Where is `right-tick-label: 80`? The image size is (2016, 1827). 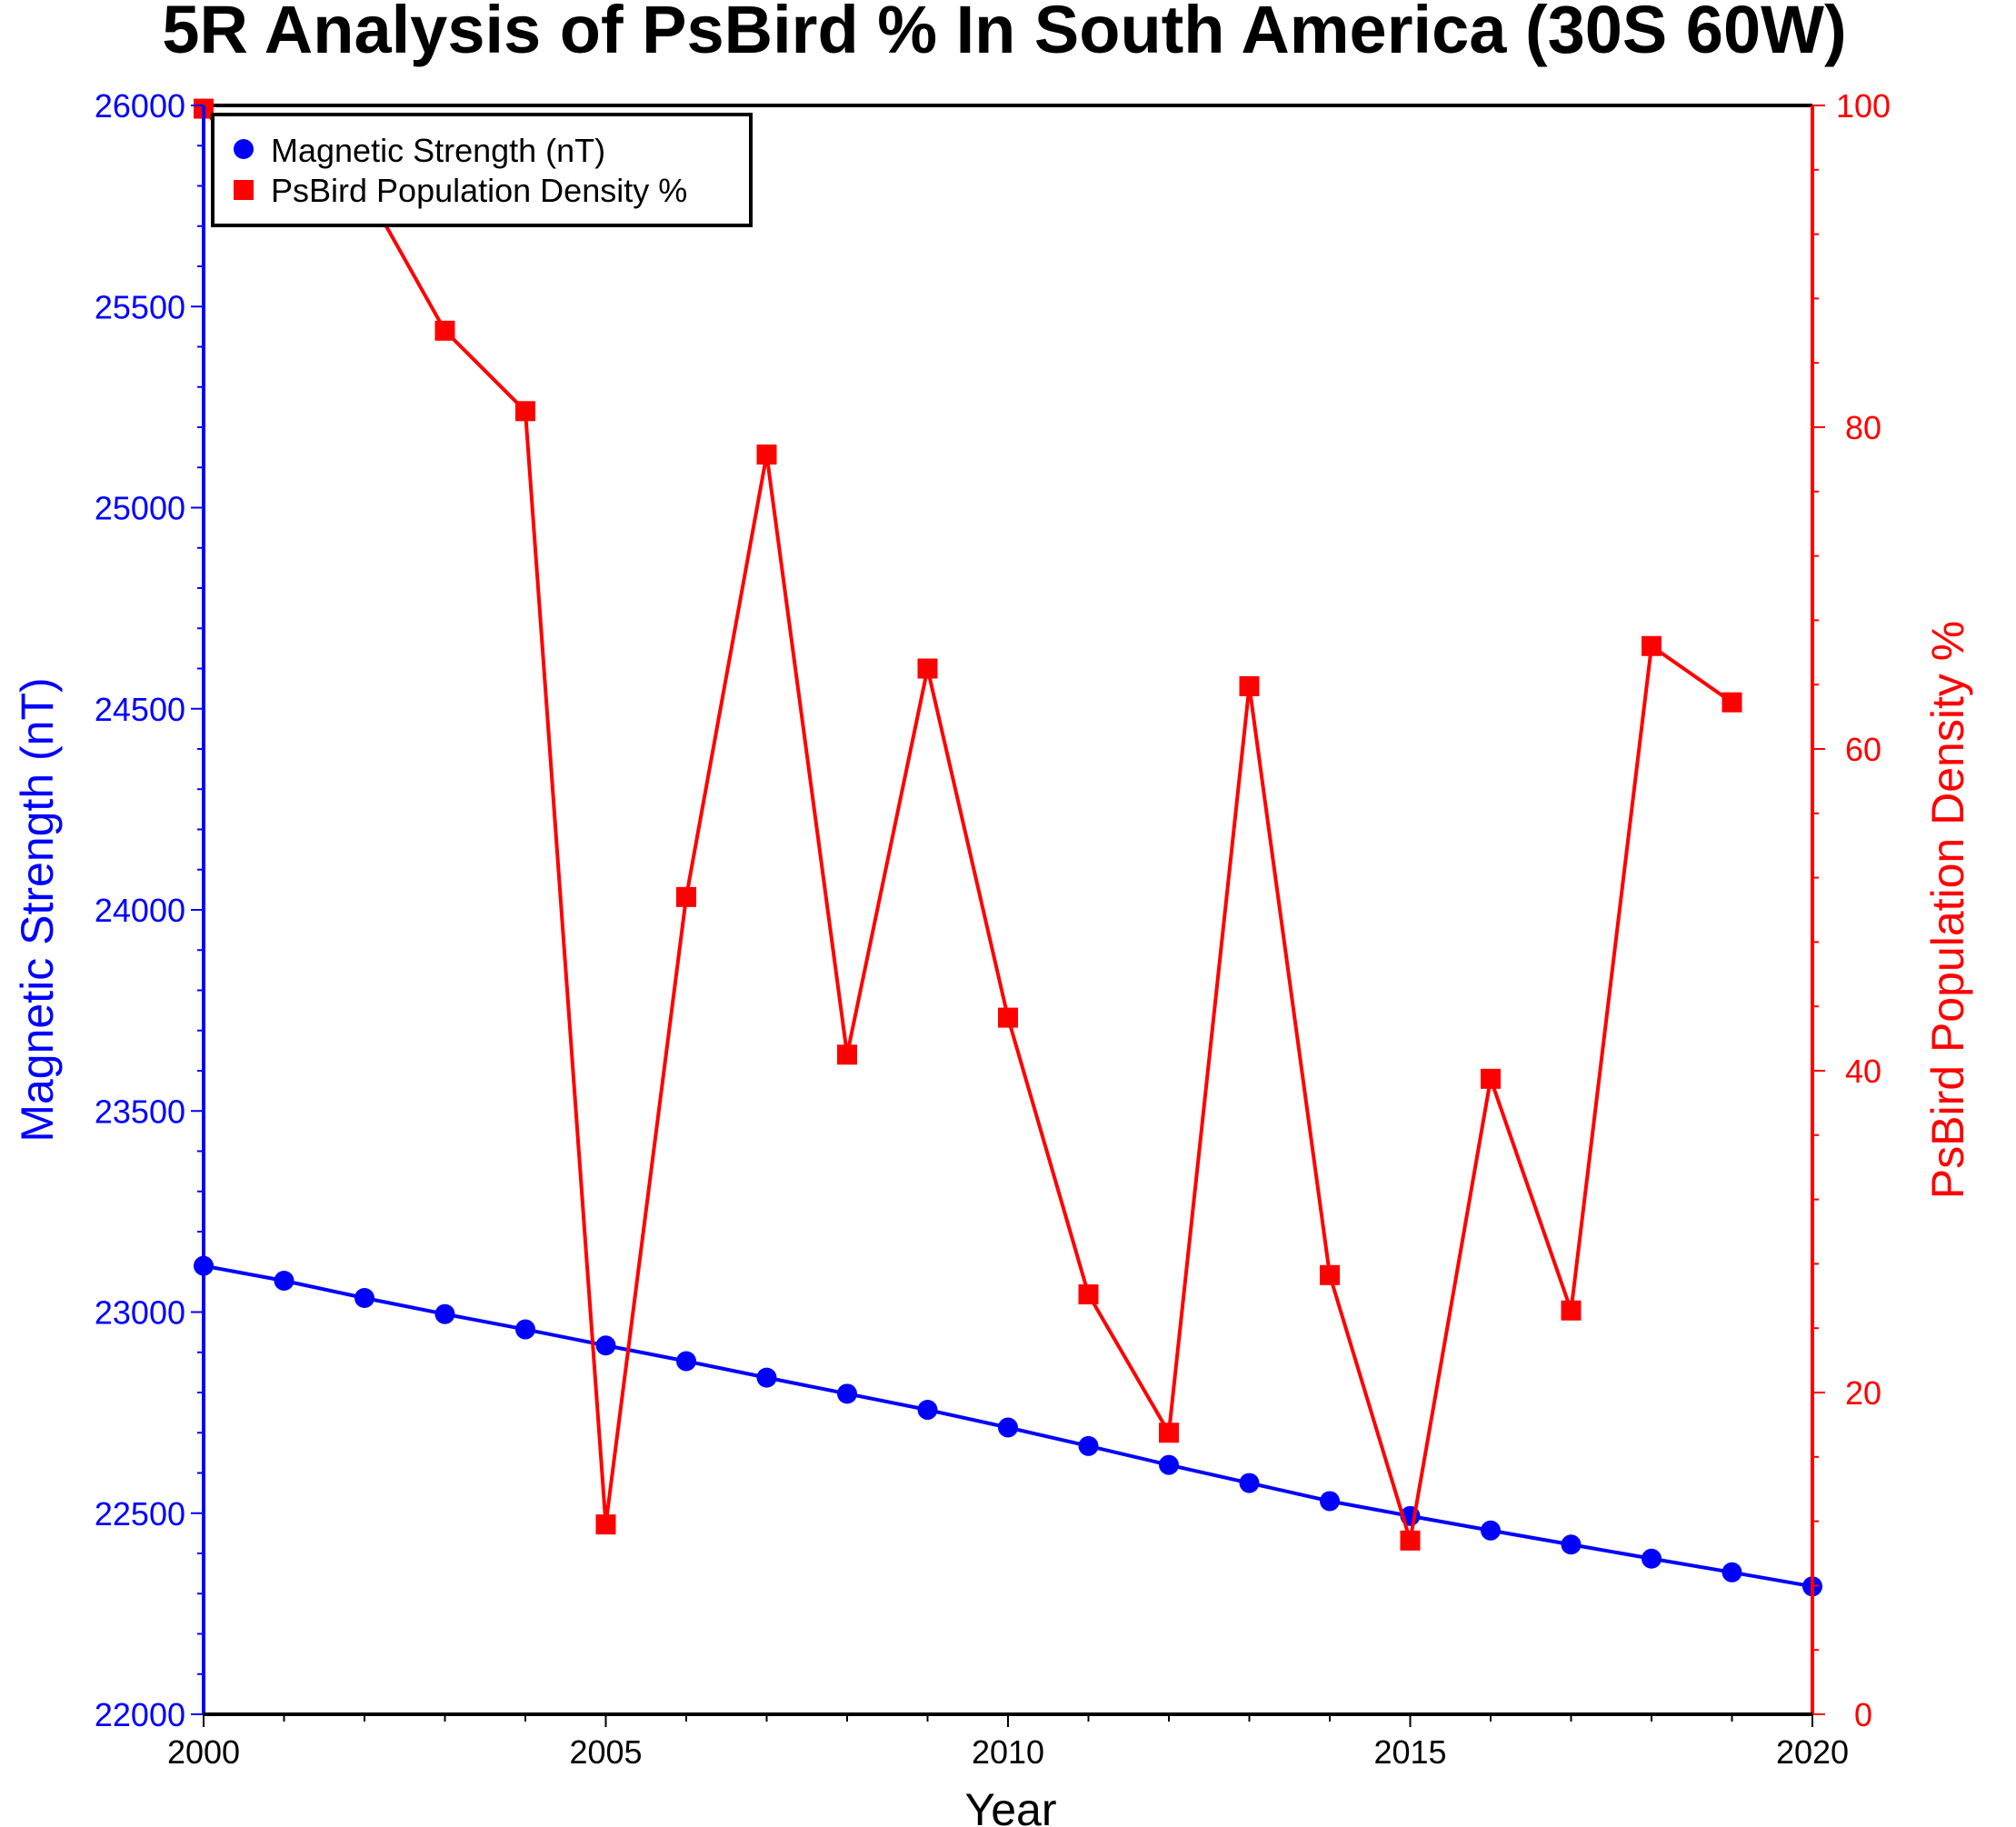
right-tick-label: 80 is located at coordinates (1863, 427).